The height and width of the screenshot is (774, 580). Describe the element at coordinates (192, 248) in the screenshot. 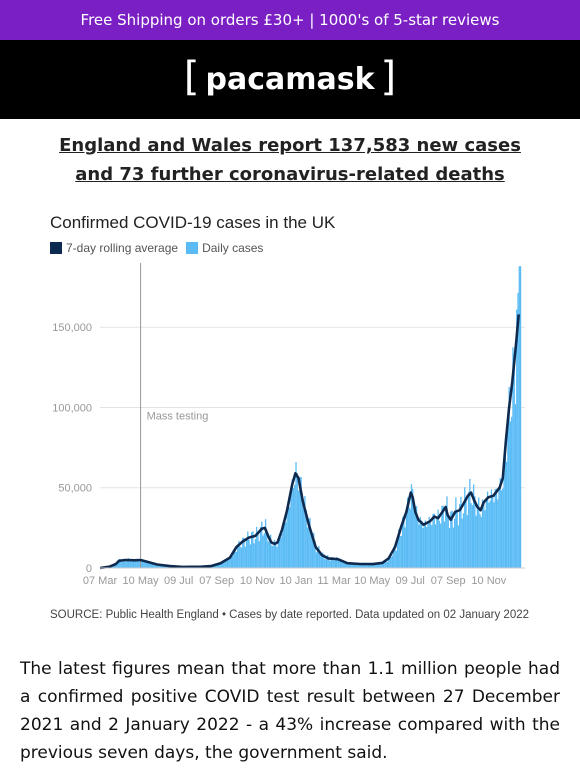

I see `legend-swatch-daily` at that location.